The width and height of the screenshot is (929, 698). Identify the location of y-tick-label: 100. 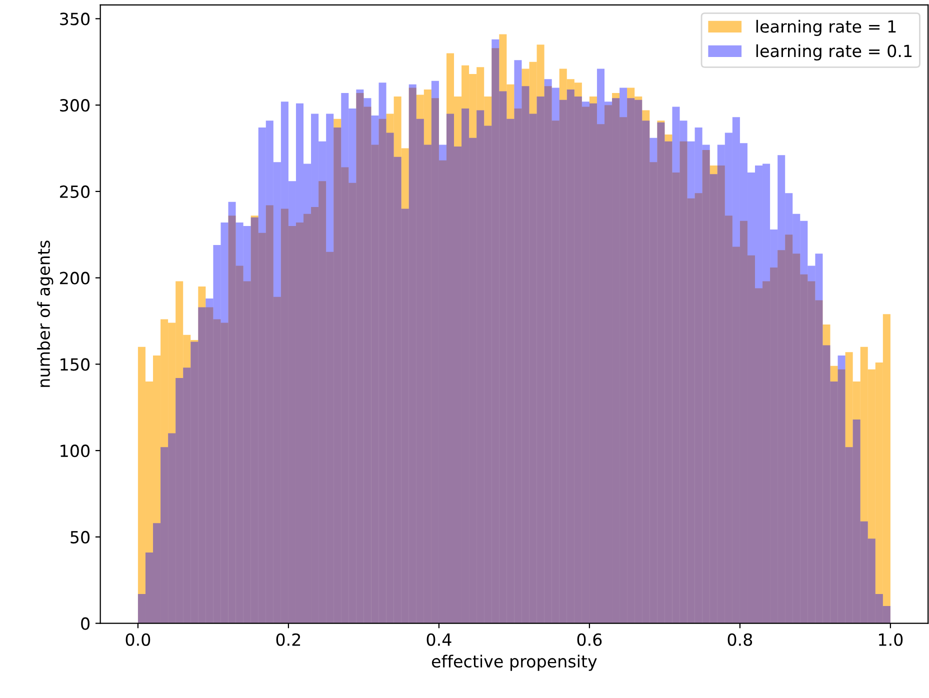
(75, 451).